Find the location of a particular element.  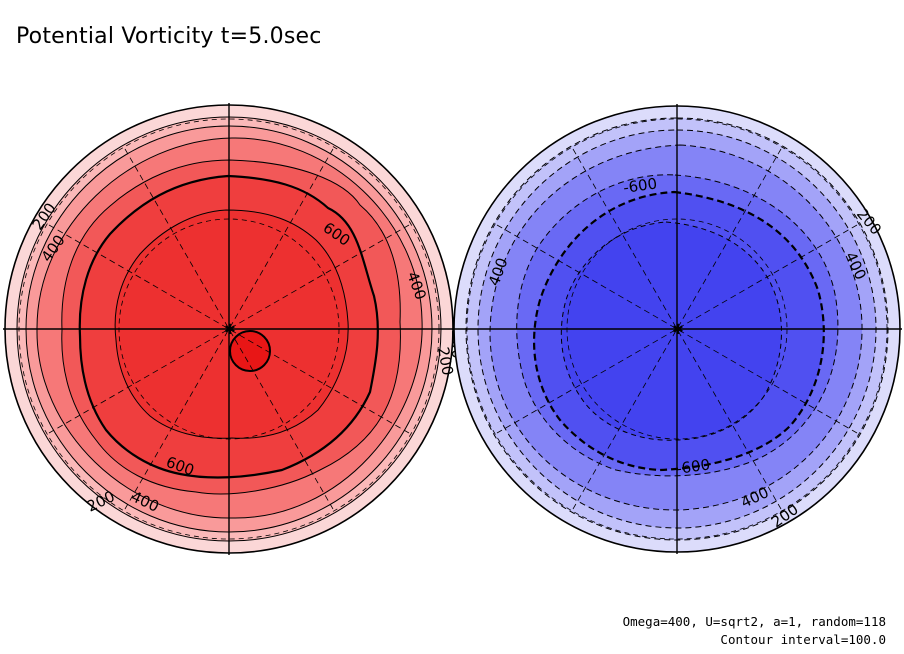

contour-interval-annotation: Contour interval=100.0 is located at coordinates (803, 639).